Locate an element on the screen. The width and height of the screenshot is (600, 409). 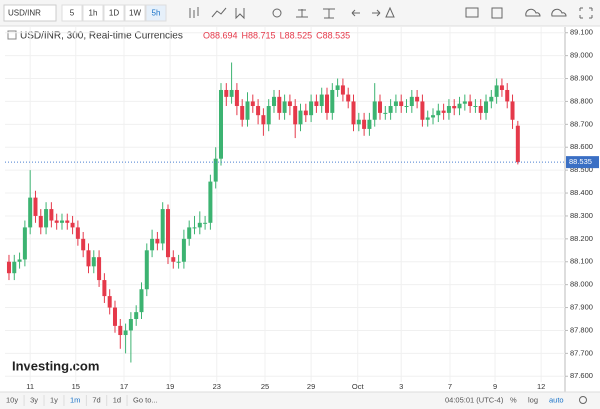
y-tick-label: 87.600 is located at coordinates (581, 375).